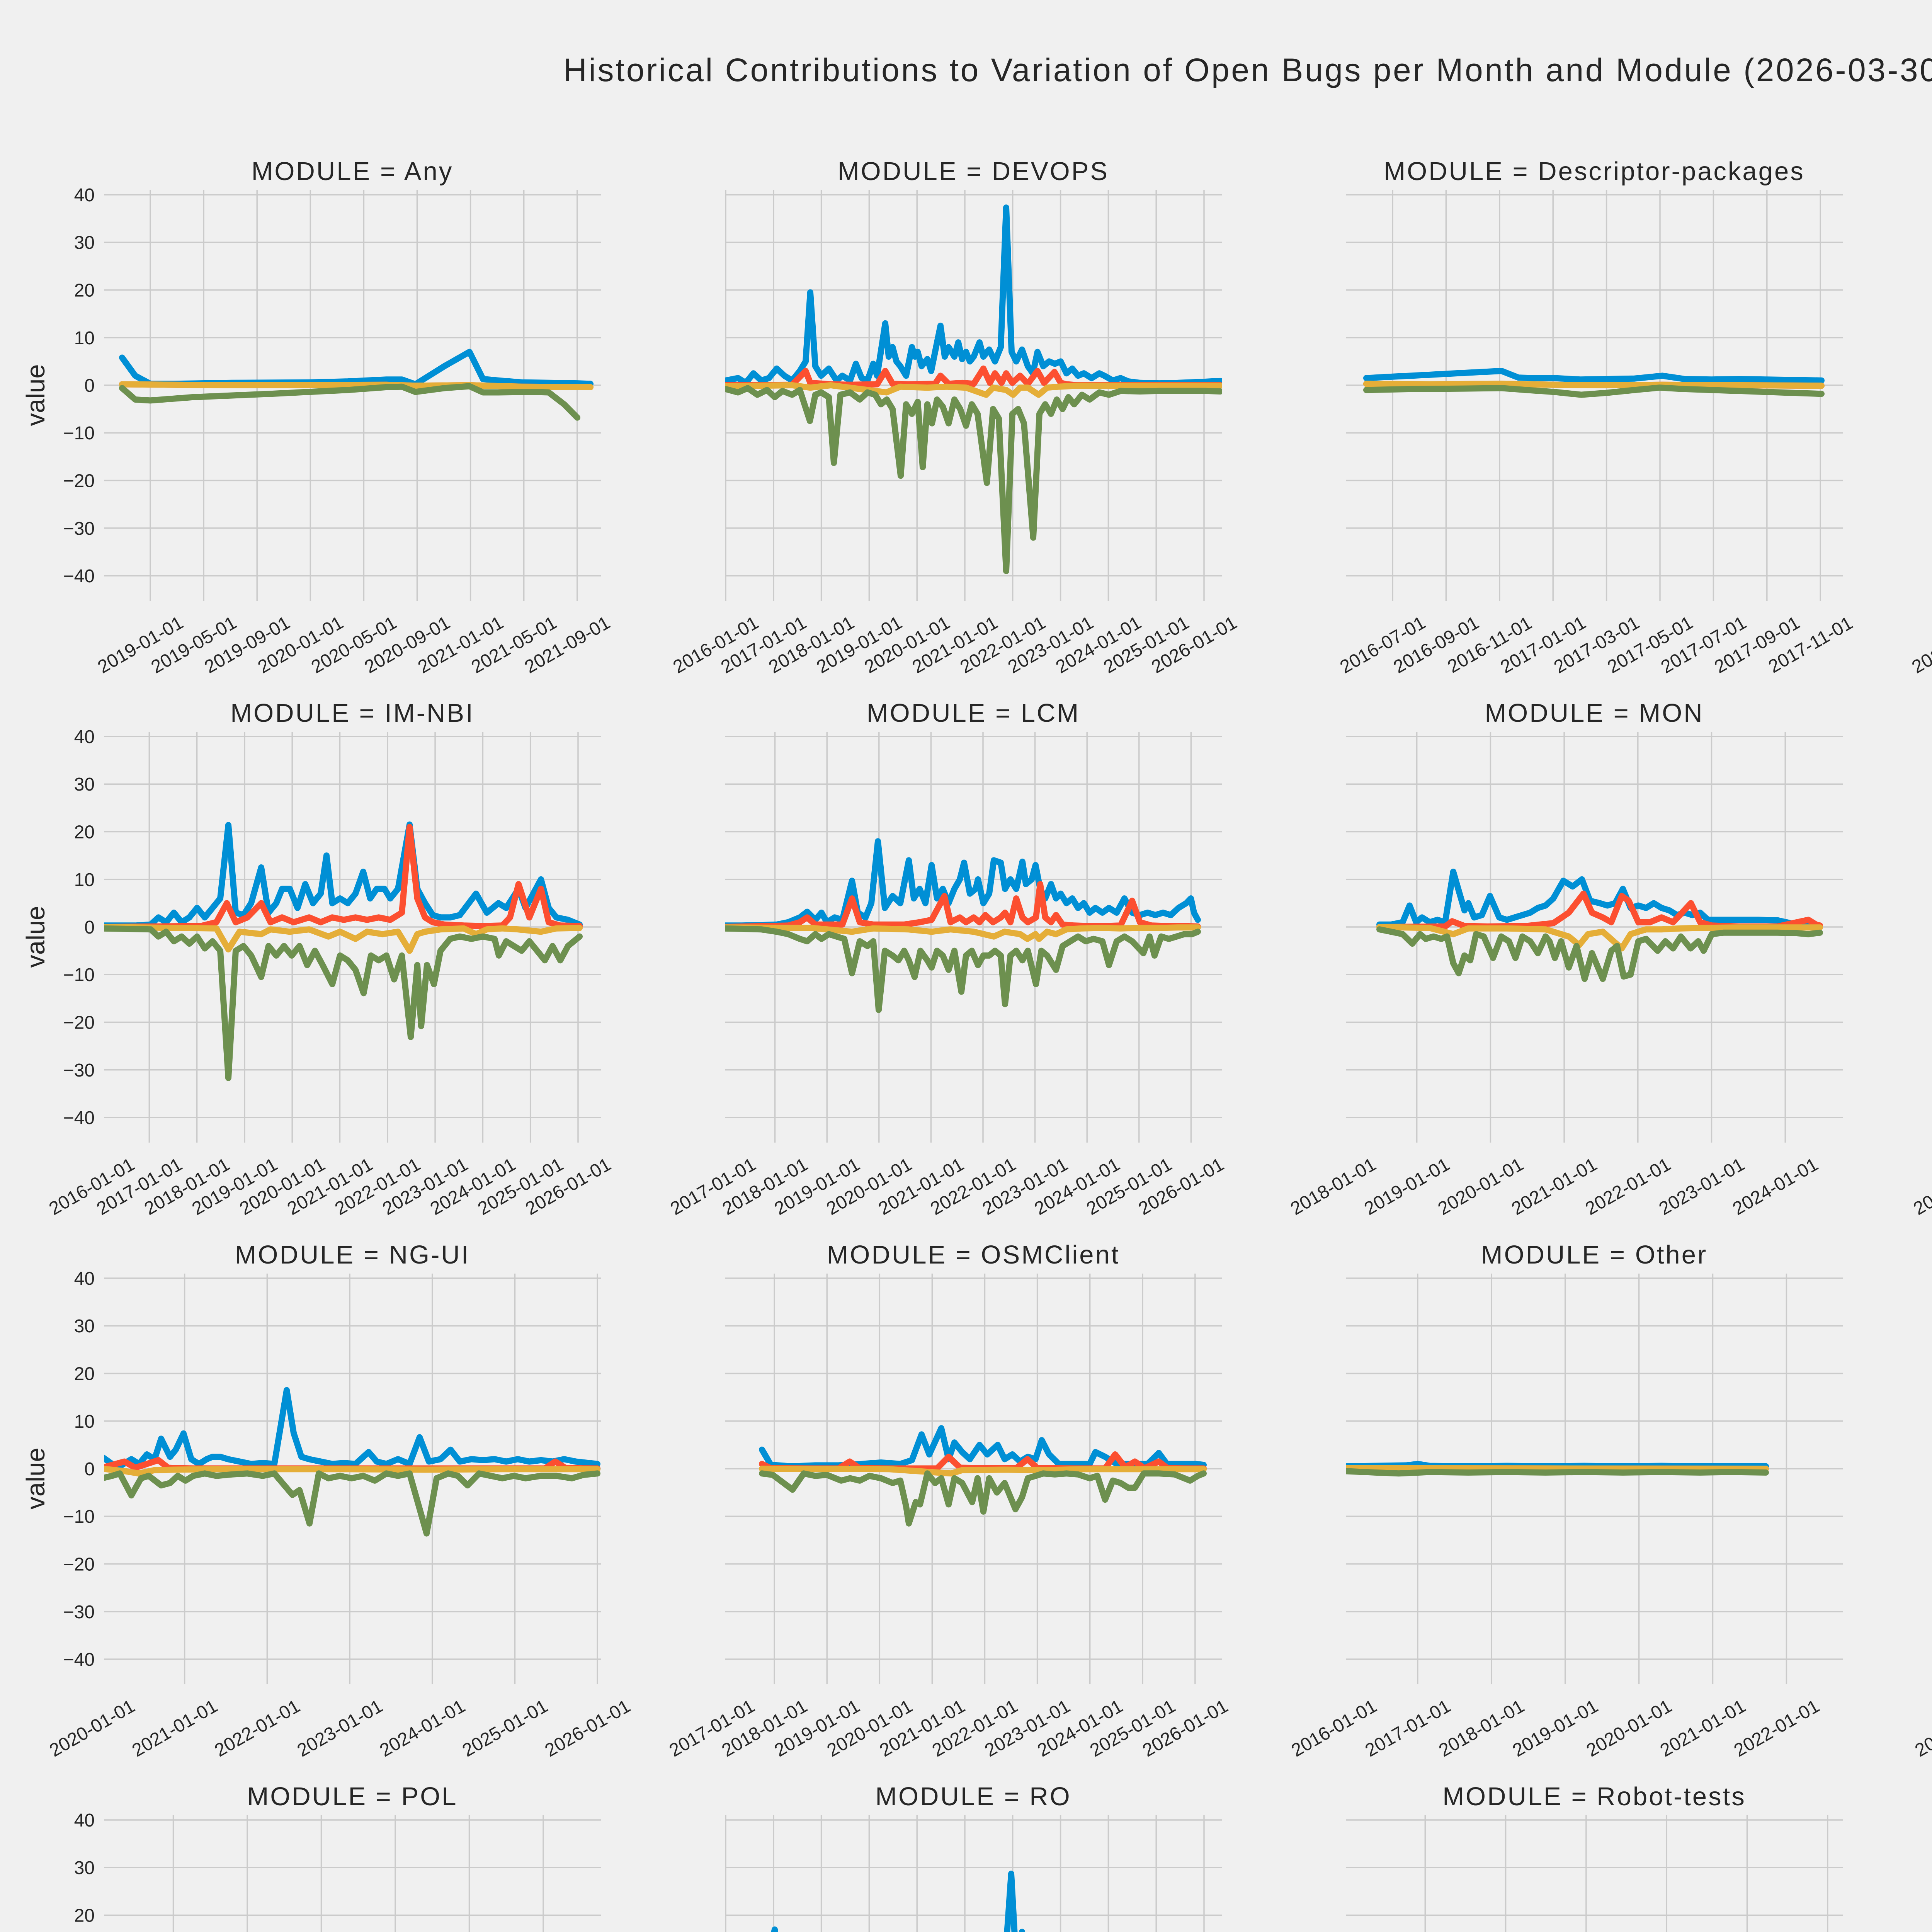  I want to click on svg-text: MODULE = LCM, so click(974, 713).